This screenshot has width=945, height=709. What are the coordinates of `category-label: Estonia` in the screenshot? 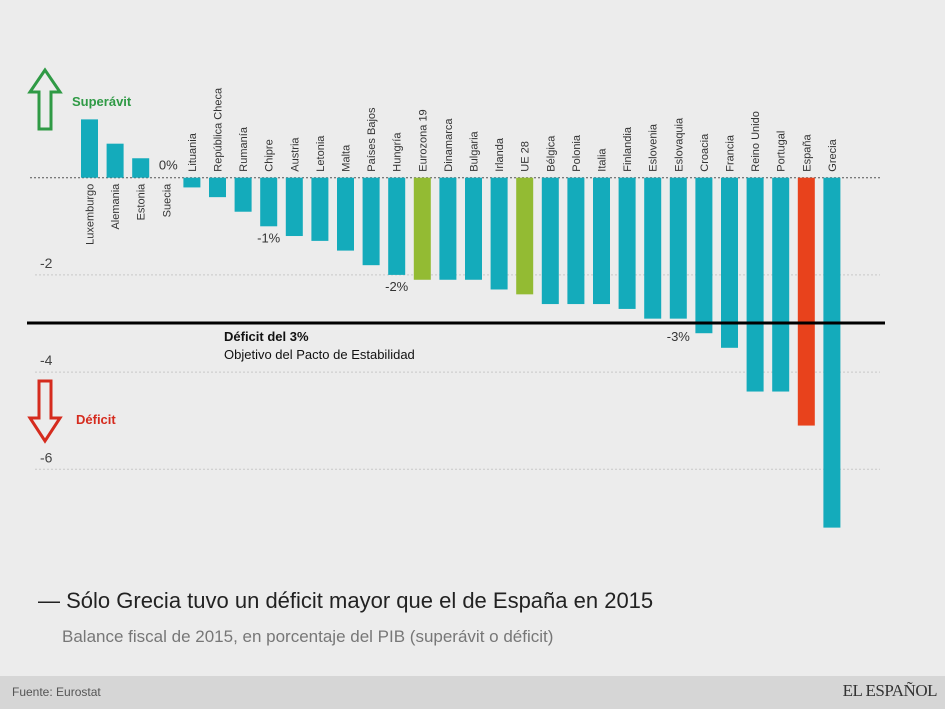 It's located at (142, 202).